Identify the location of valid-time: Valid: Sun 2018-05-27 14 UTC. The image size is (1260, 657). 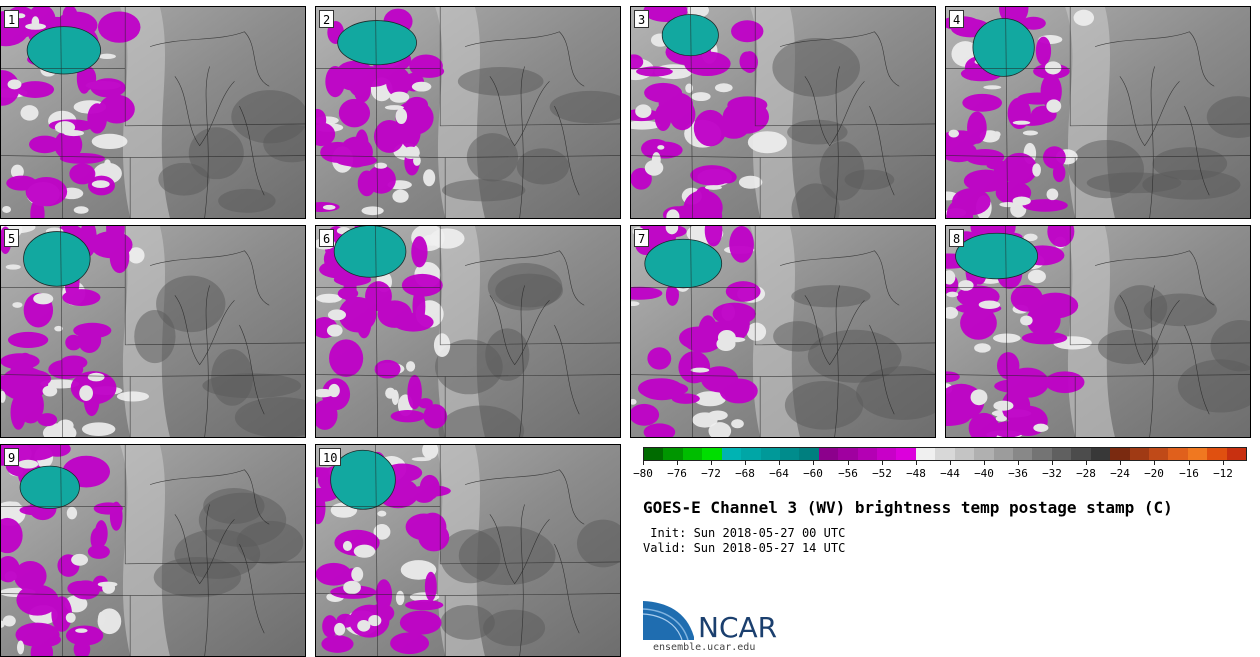
(744, 548).